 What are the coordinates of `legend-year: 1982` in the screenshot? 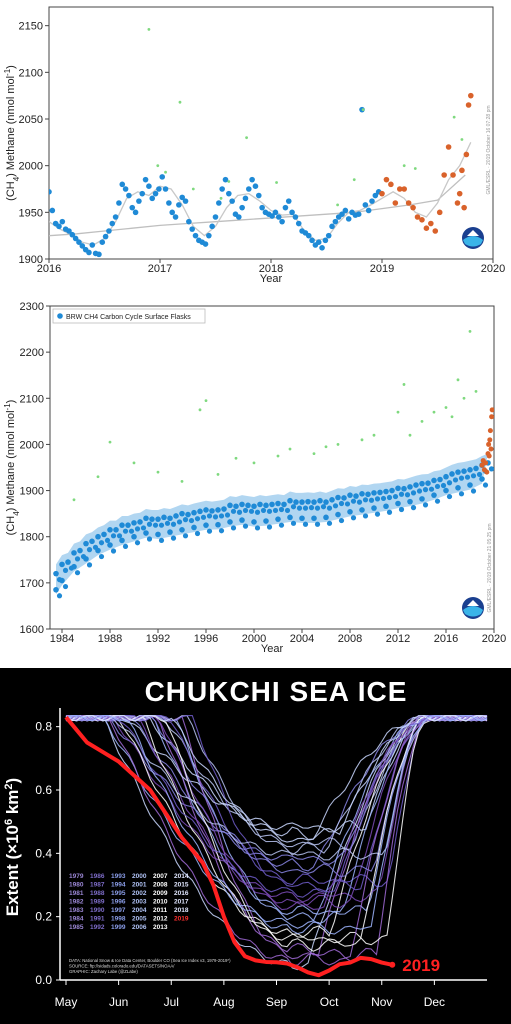 It's located at (76, 902).